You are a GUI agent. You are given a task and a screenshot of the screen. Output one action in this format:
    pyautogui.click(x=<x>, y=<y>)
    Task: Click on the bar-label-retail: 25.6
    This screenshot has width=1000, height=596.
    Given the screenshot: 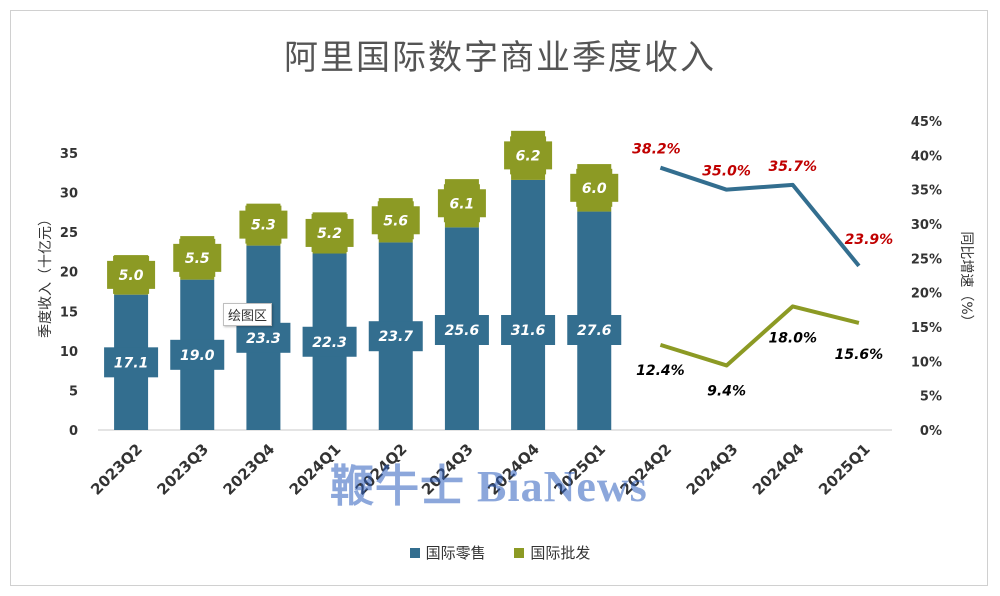 What is the action you would take?
    pyautogui.click(x=462, y=331)
    